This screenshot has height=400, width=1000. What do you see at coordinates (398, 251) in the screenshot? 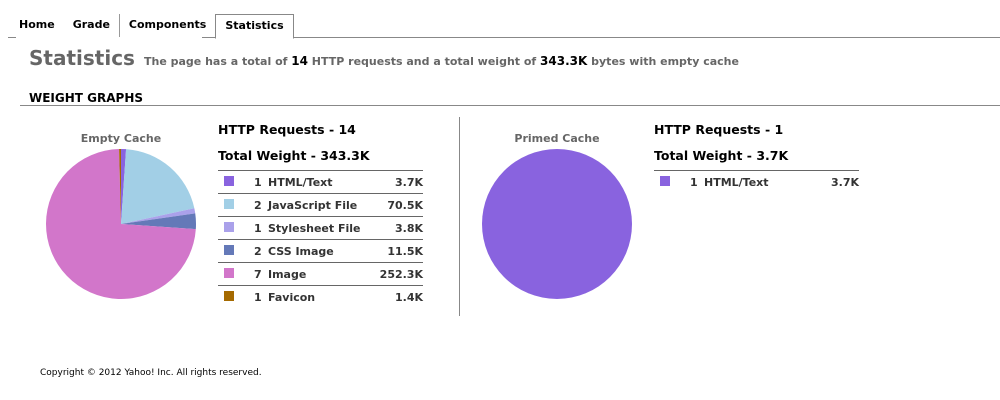
I see `row-size: 11.5K` at bounding box center [398, 251].